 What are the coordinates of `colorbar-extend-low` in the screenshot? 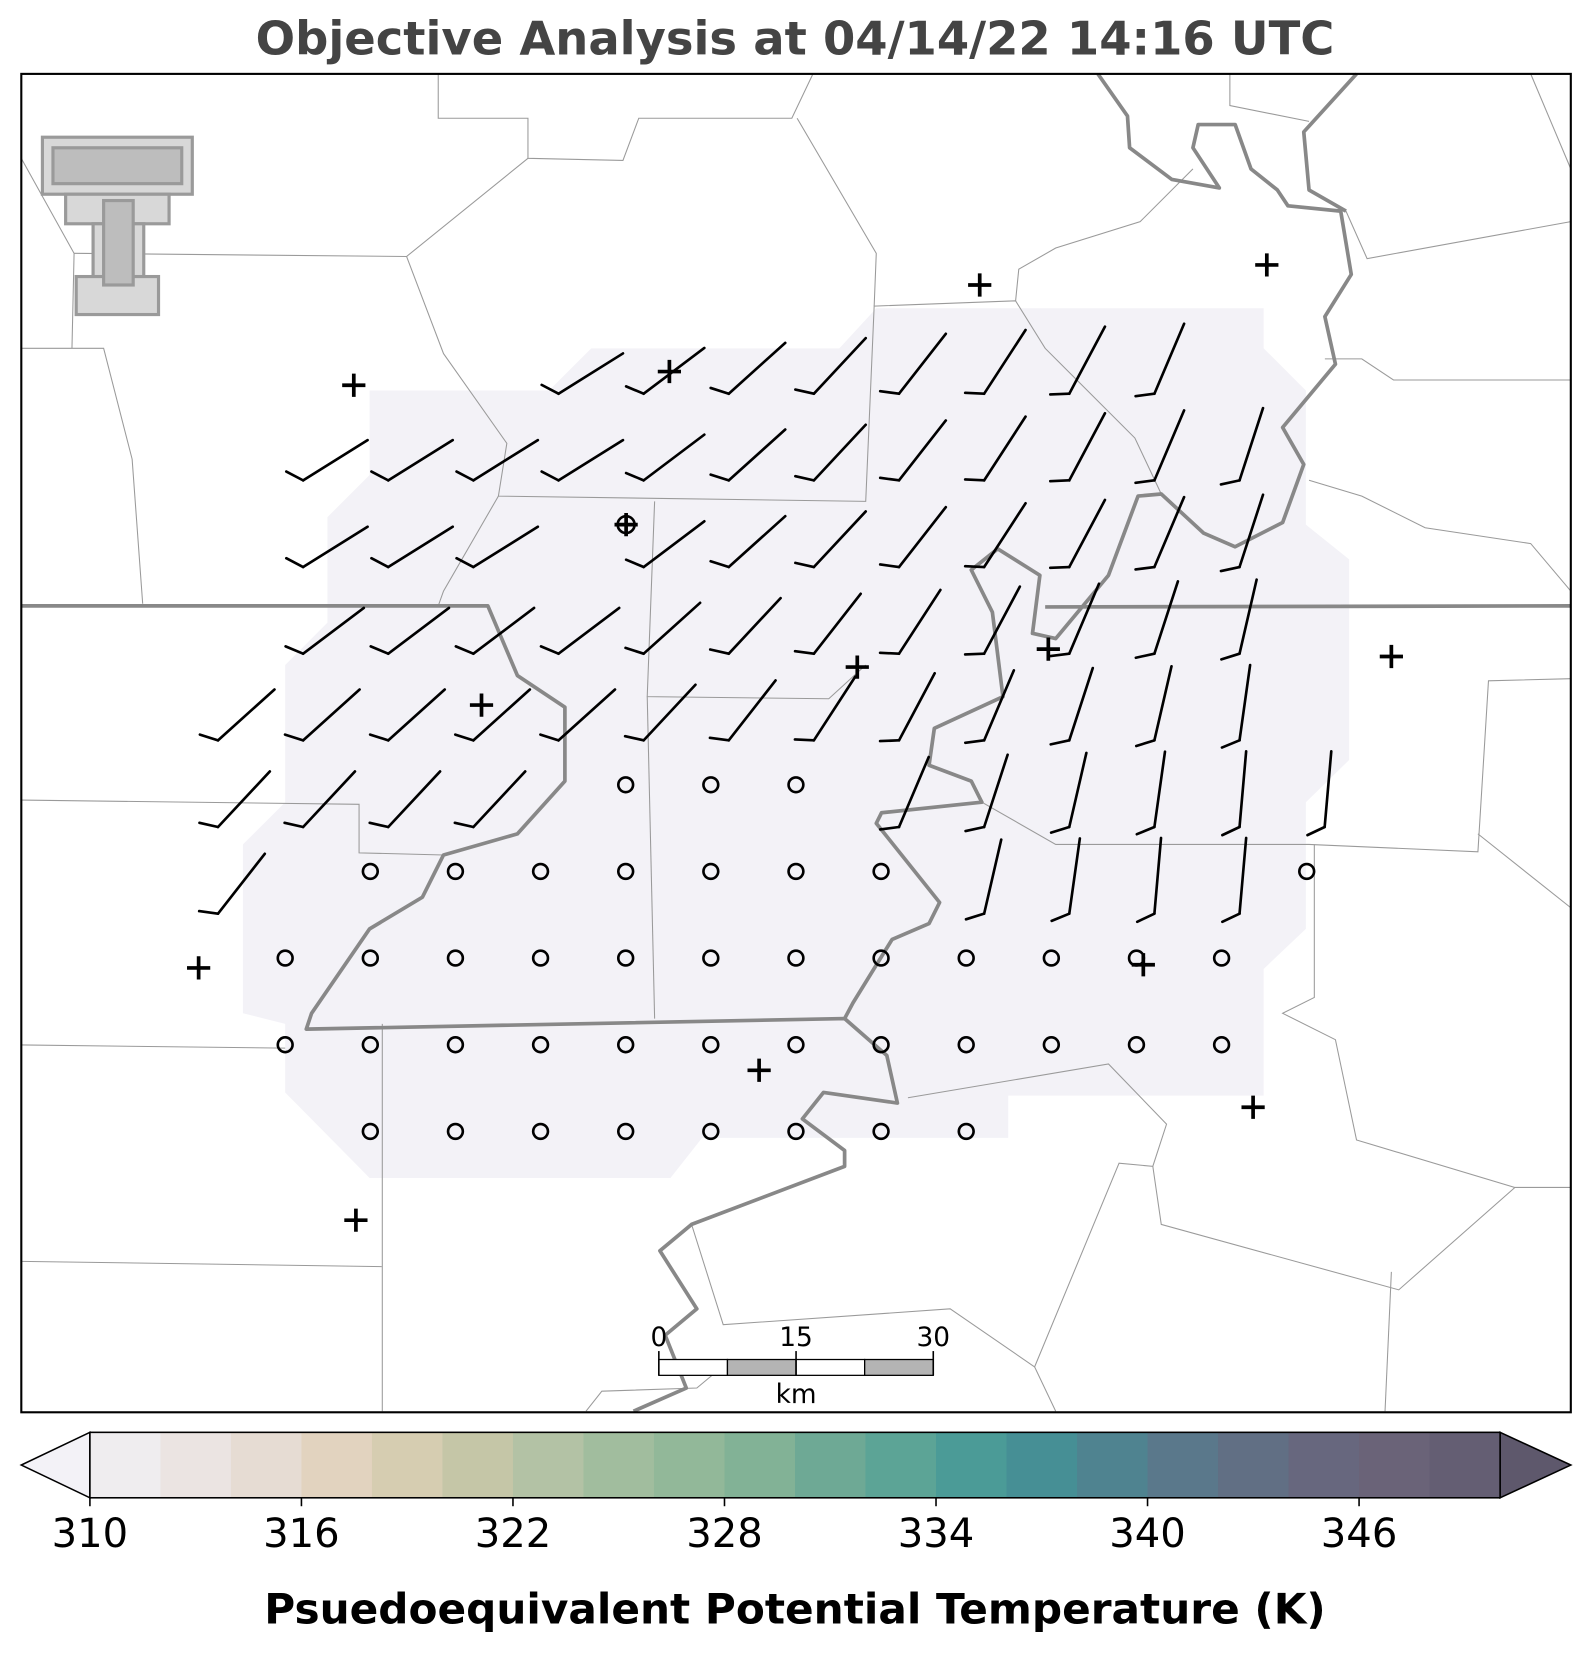 It's located at (55, 1465).